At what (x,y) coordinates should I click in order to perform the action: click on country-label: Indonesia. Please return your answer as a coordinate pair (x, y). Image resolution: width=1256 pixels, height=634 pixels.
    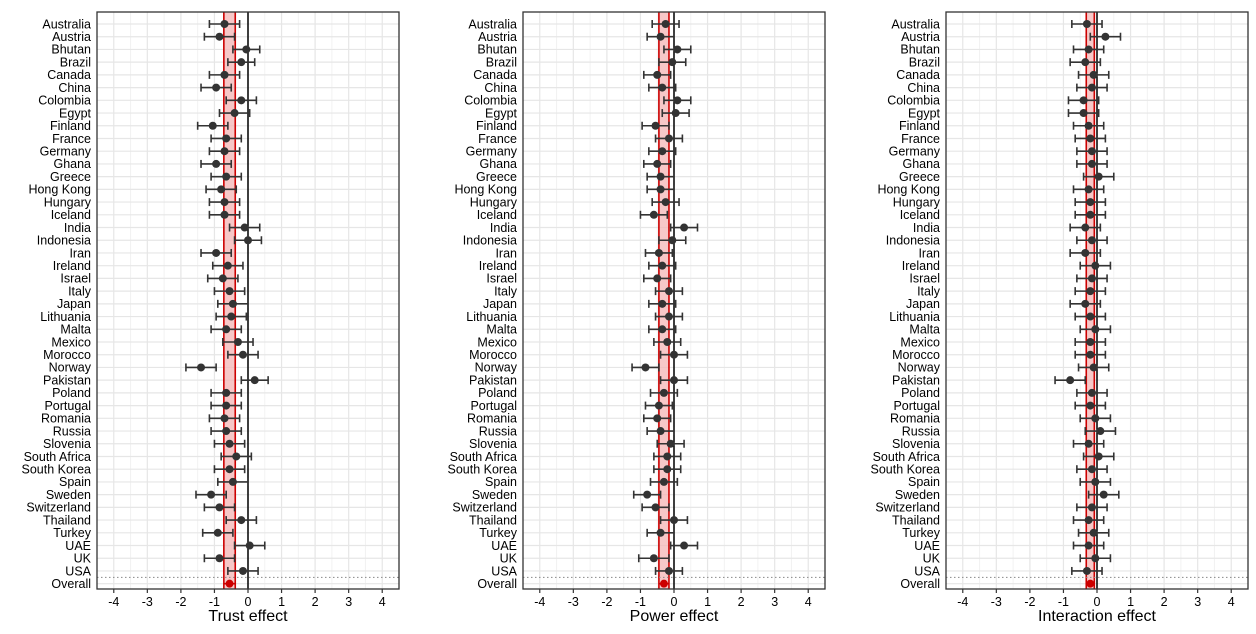
    Looking at the image, I should click on (913, 241).